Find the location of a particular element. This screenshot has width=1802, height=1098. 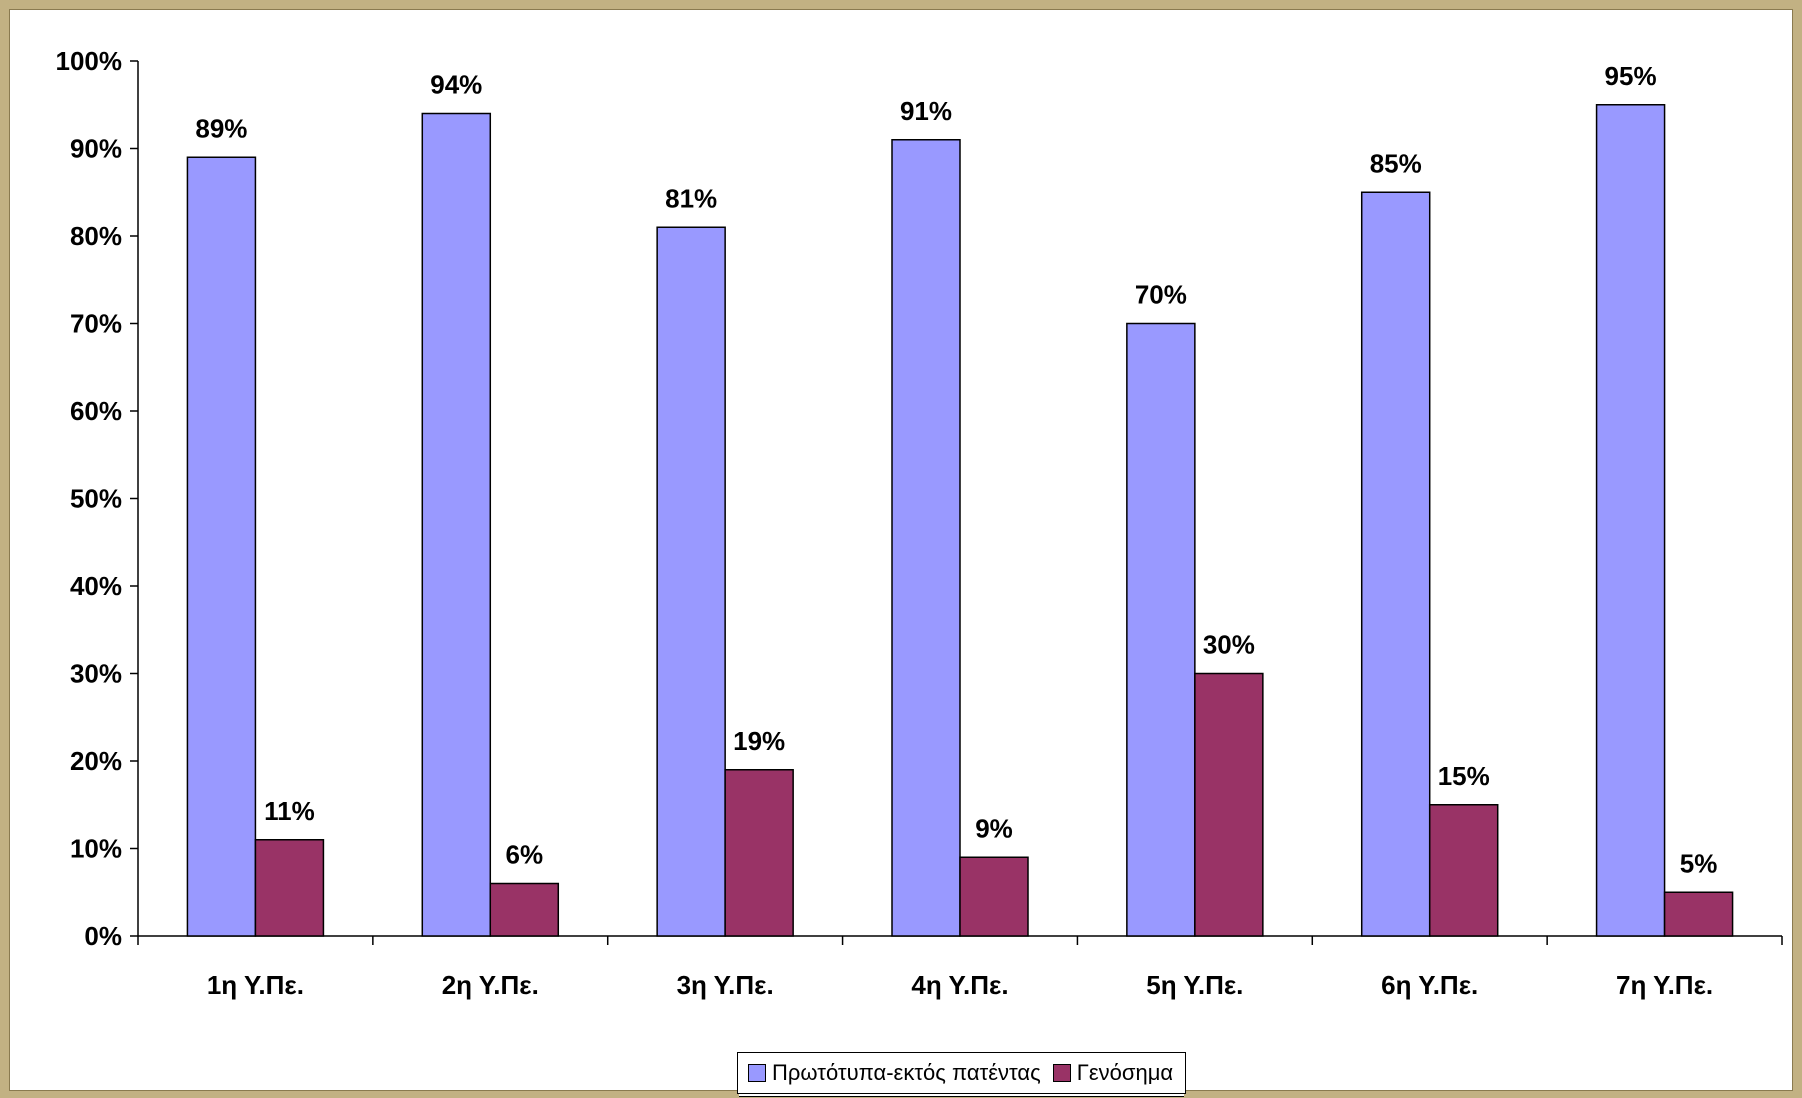

data-label-generic: 15% is located at coordinates (1464, 776).